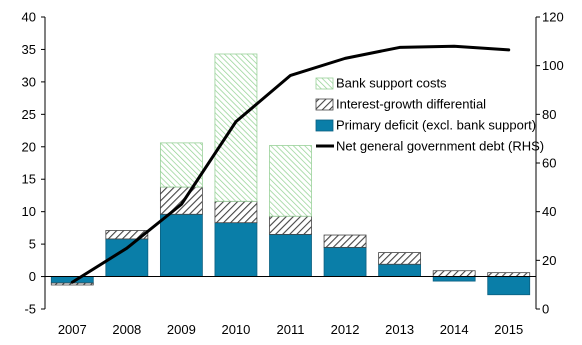  What do you see at coordinates (291, 329) in the screenshot?
I see `x-tick-label: 2011` at bounding box center [291, 329].